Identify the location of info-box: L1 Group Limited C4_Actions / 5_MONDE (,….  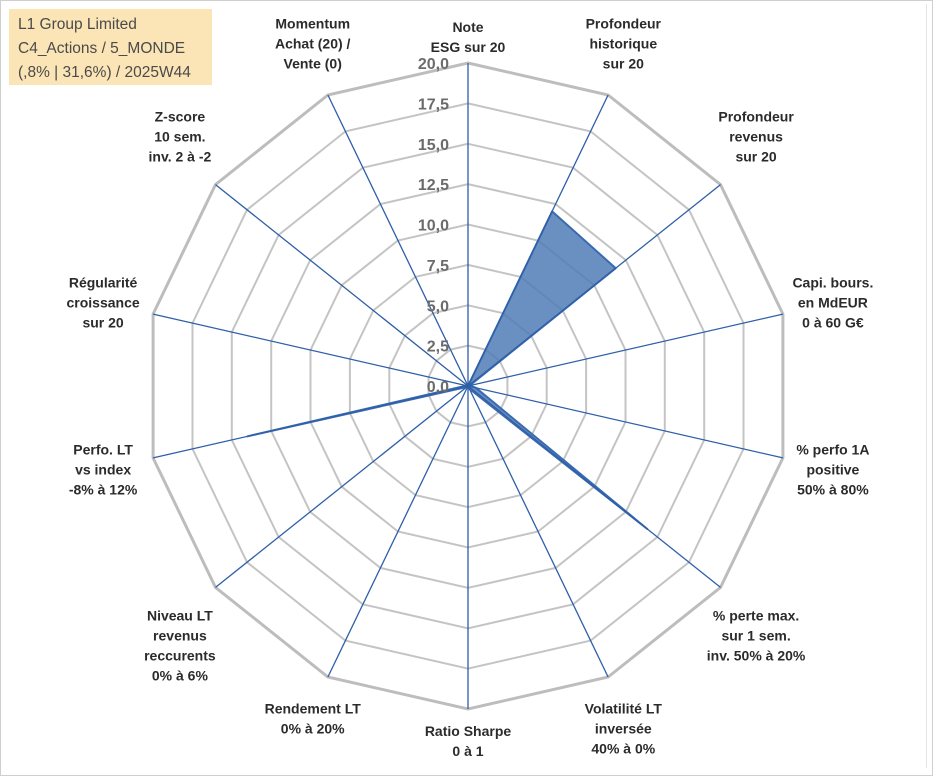
(110, 47).